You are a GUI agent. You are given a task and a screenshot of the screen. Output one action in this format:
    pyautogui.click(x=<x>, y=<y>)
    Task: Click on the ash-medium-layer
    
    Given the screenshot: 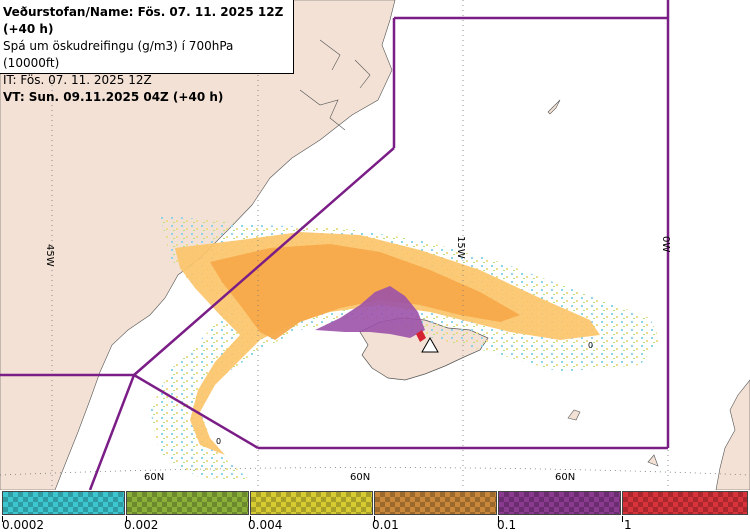 What is the action you would take?
    pyautogui.click(x=365, y=292)
    